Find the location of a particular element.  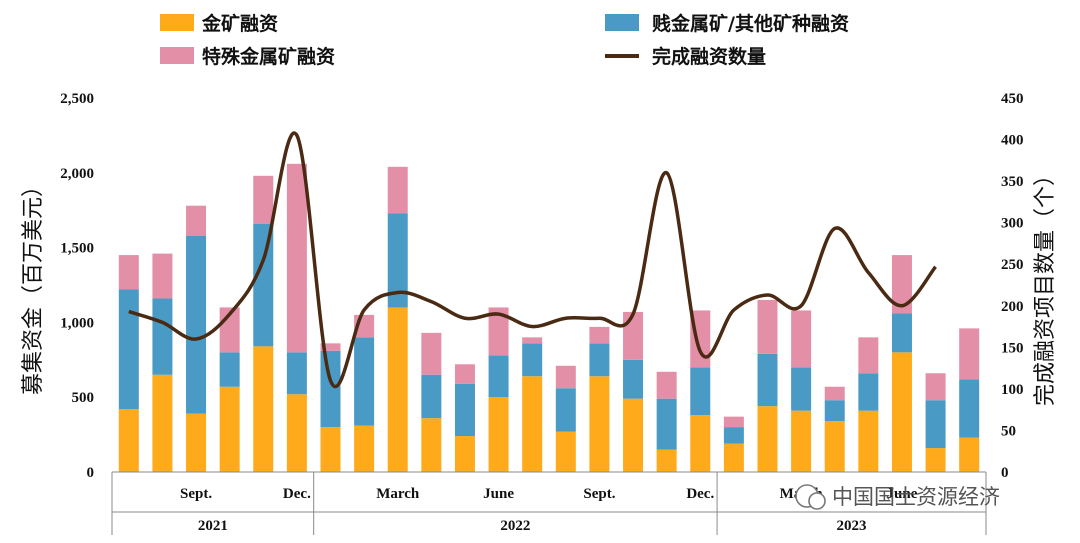

y-tick-label: 1,000 is located at coordinates (77, 323).